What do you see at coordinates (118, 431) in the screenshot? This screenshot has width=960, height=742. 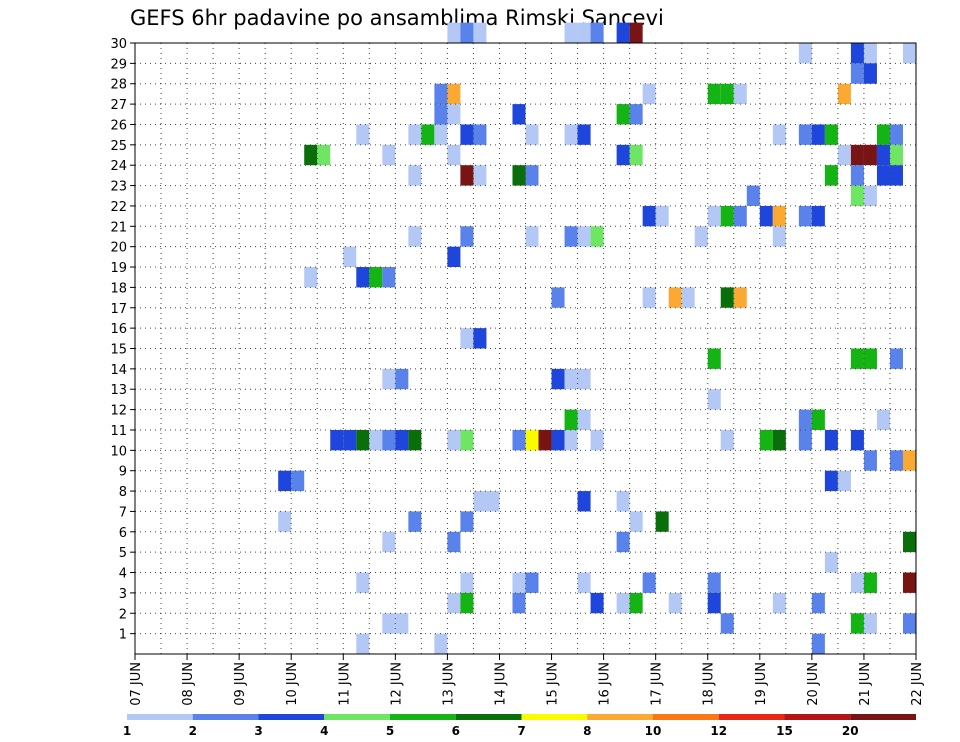 I see `y-tick-label: 11` at bounding box center [118, 431].